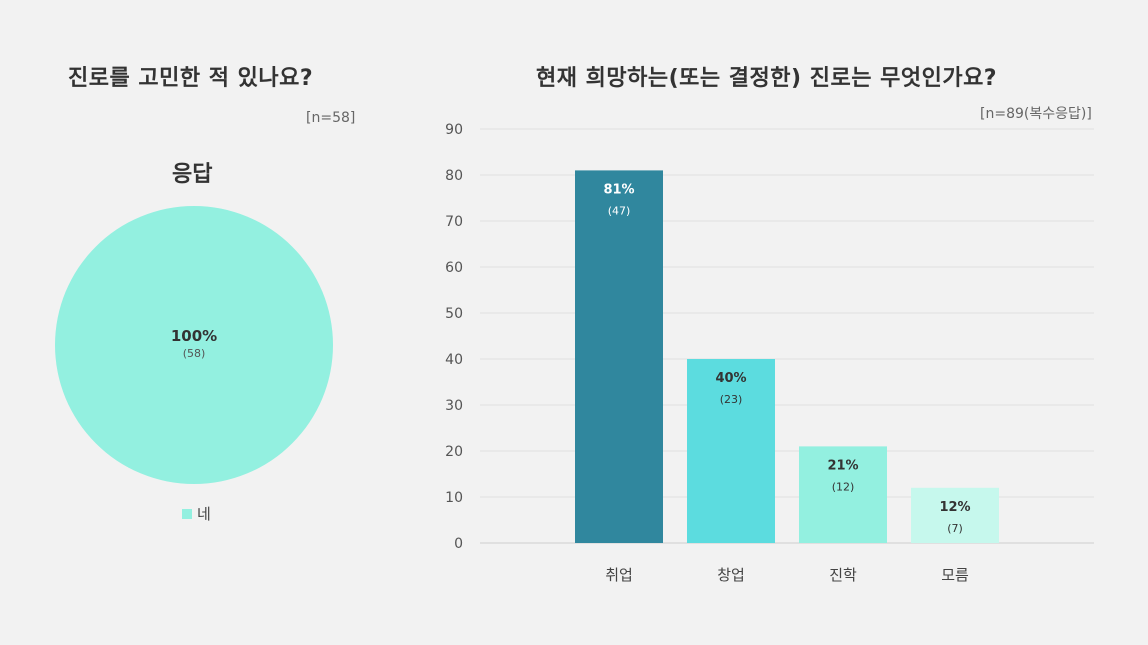 Image resolution: width=1148 pixels, height=645 pixels. Describe the element at coordinates (454, 314) in the screenshot. I see `y-tick-label: 50` at that location.